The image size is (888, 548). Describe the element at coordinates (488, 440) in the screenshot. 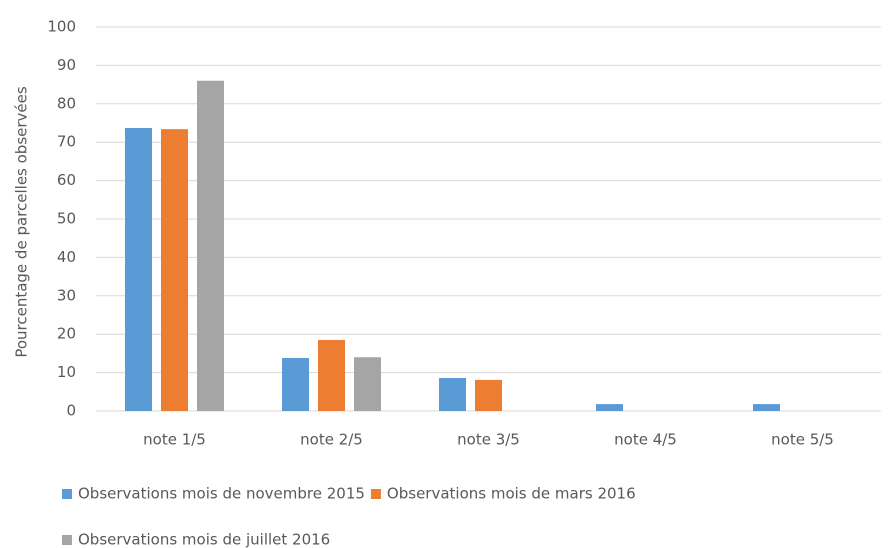

I see `x-tick-label: note 3/5` at that location.